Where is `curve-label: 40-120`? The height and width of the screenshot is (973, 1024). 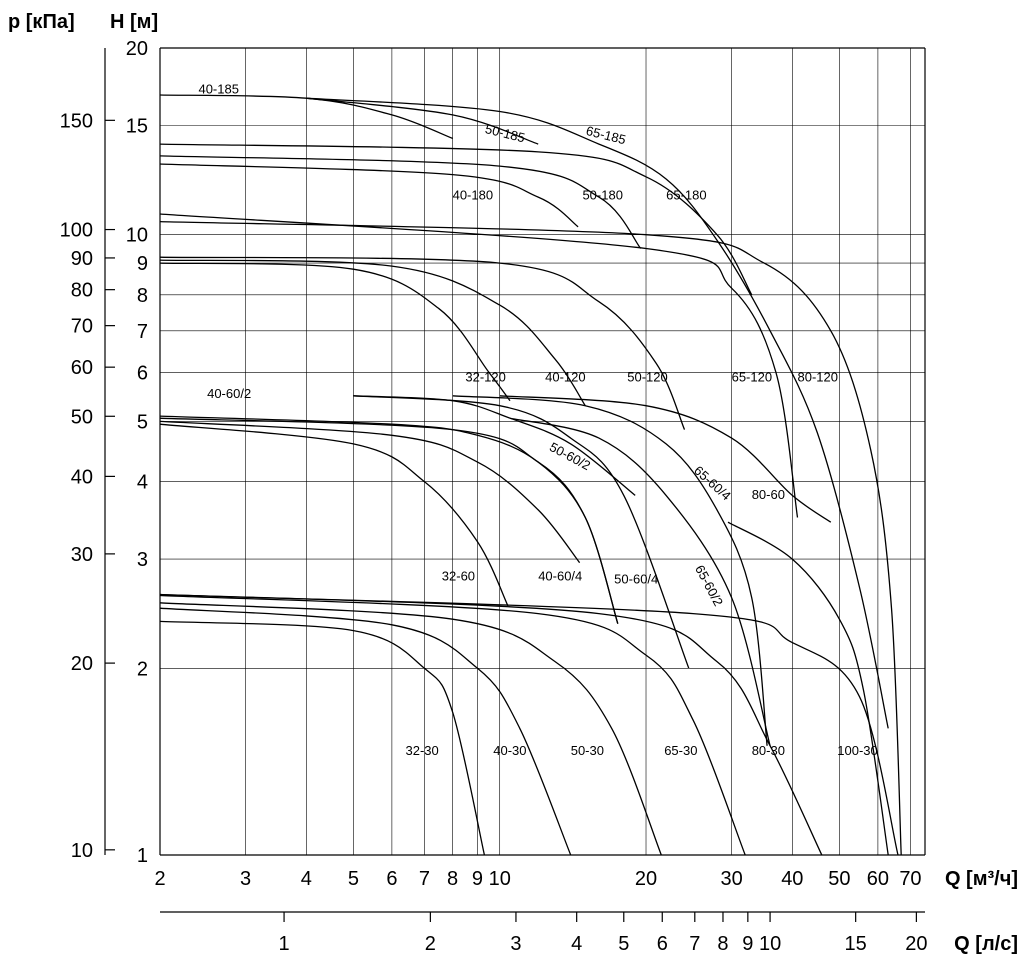 curve-label: 40-120 is located at coordinates (565, 376).